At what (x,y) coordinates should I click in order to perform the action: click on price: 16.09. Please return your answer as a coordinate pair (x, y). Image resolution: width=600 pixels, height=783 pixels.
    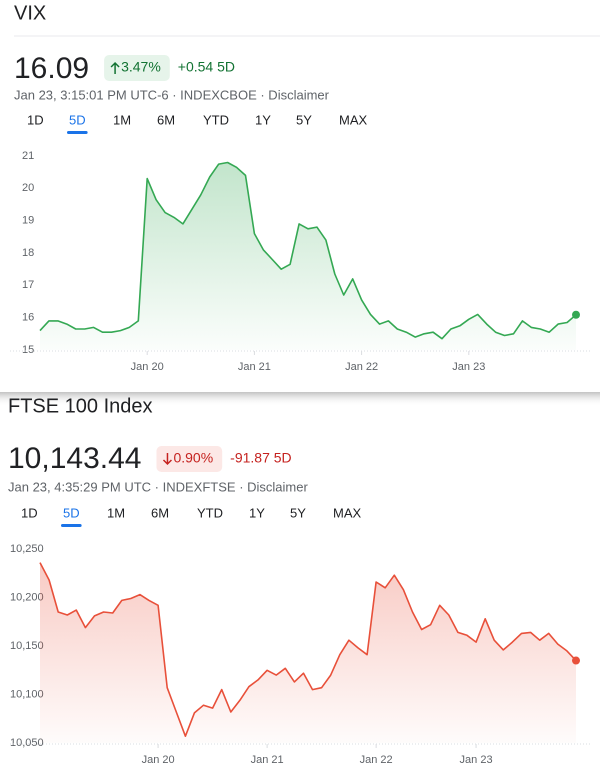
    Looking at the image, I should click on (51, 68).